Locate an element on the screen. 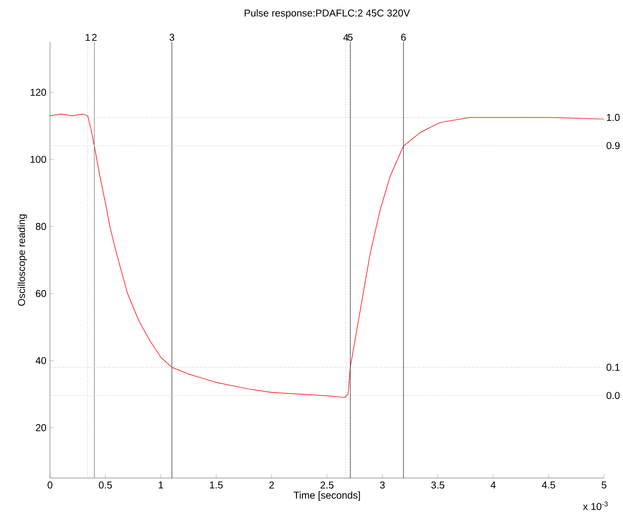  x-axis-title: Time [seconds] is located at coordinates (327, 496).